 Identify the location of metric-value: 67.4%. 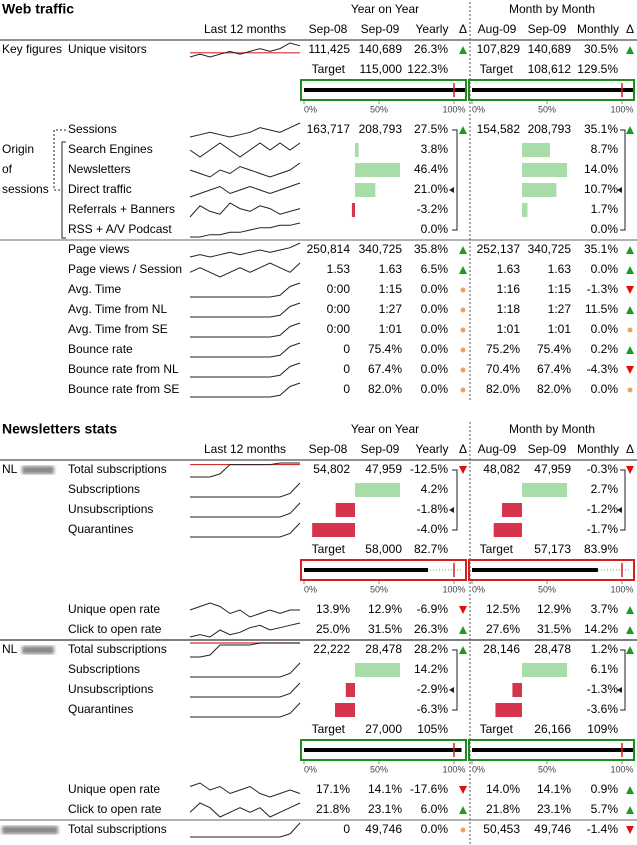
(385, 369).